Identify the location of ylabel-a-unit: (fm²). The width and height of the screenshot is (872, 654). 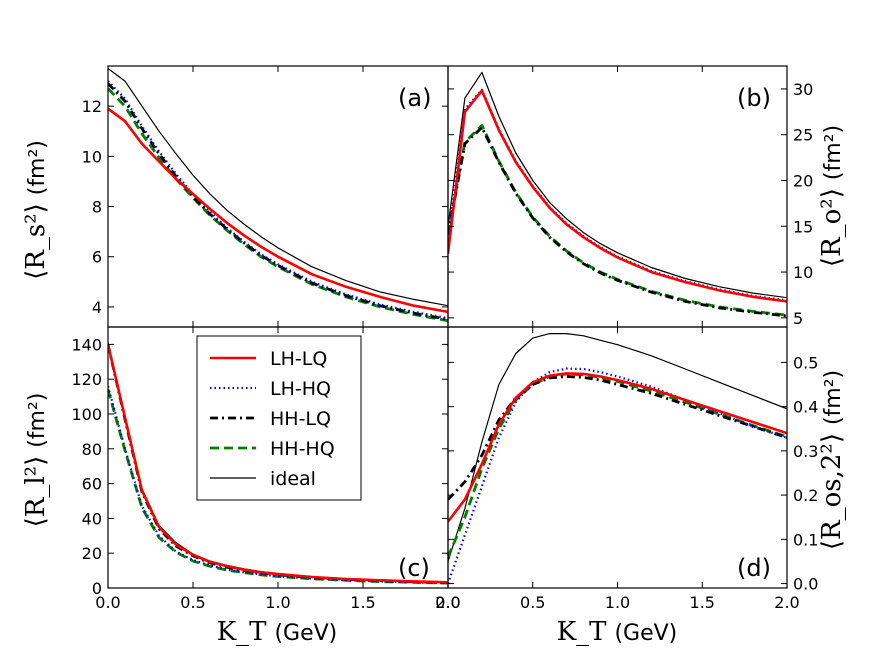
(37, 167).